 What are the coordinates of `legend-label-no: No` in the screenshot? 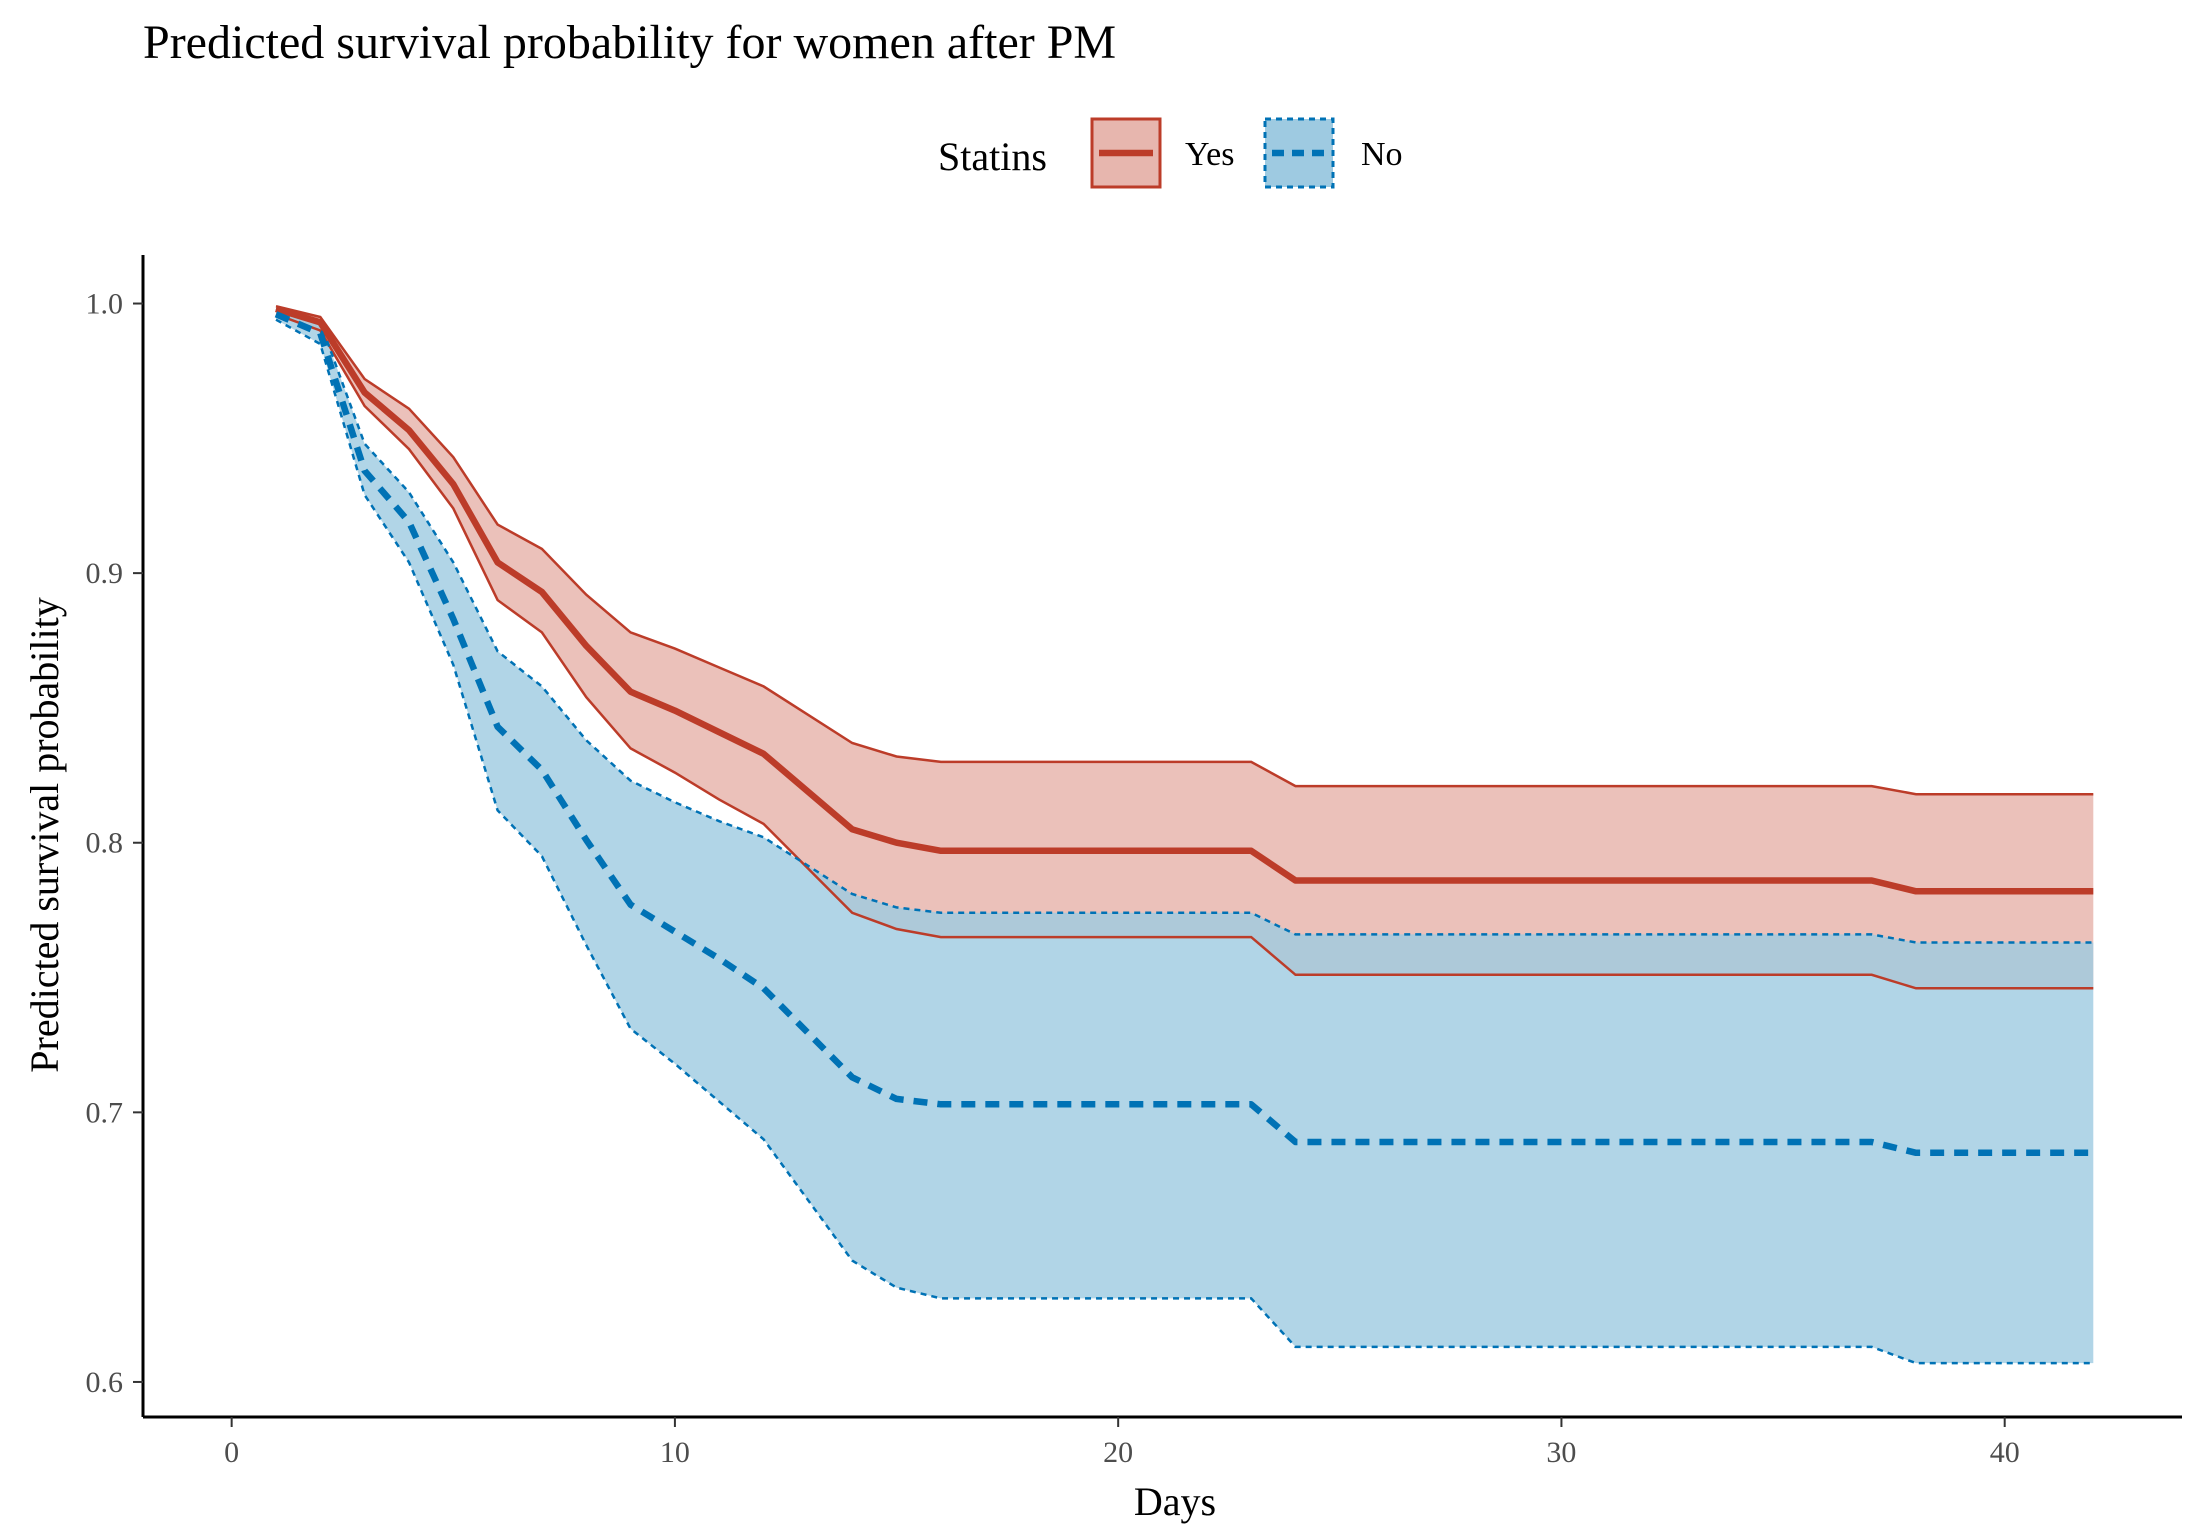 It's located at (1382, 154).